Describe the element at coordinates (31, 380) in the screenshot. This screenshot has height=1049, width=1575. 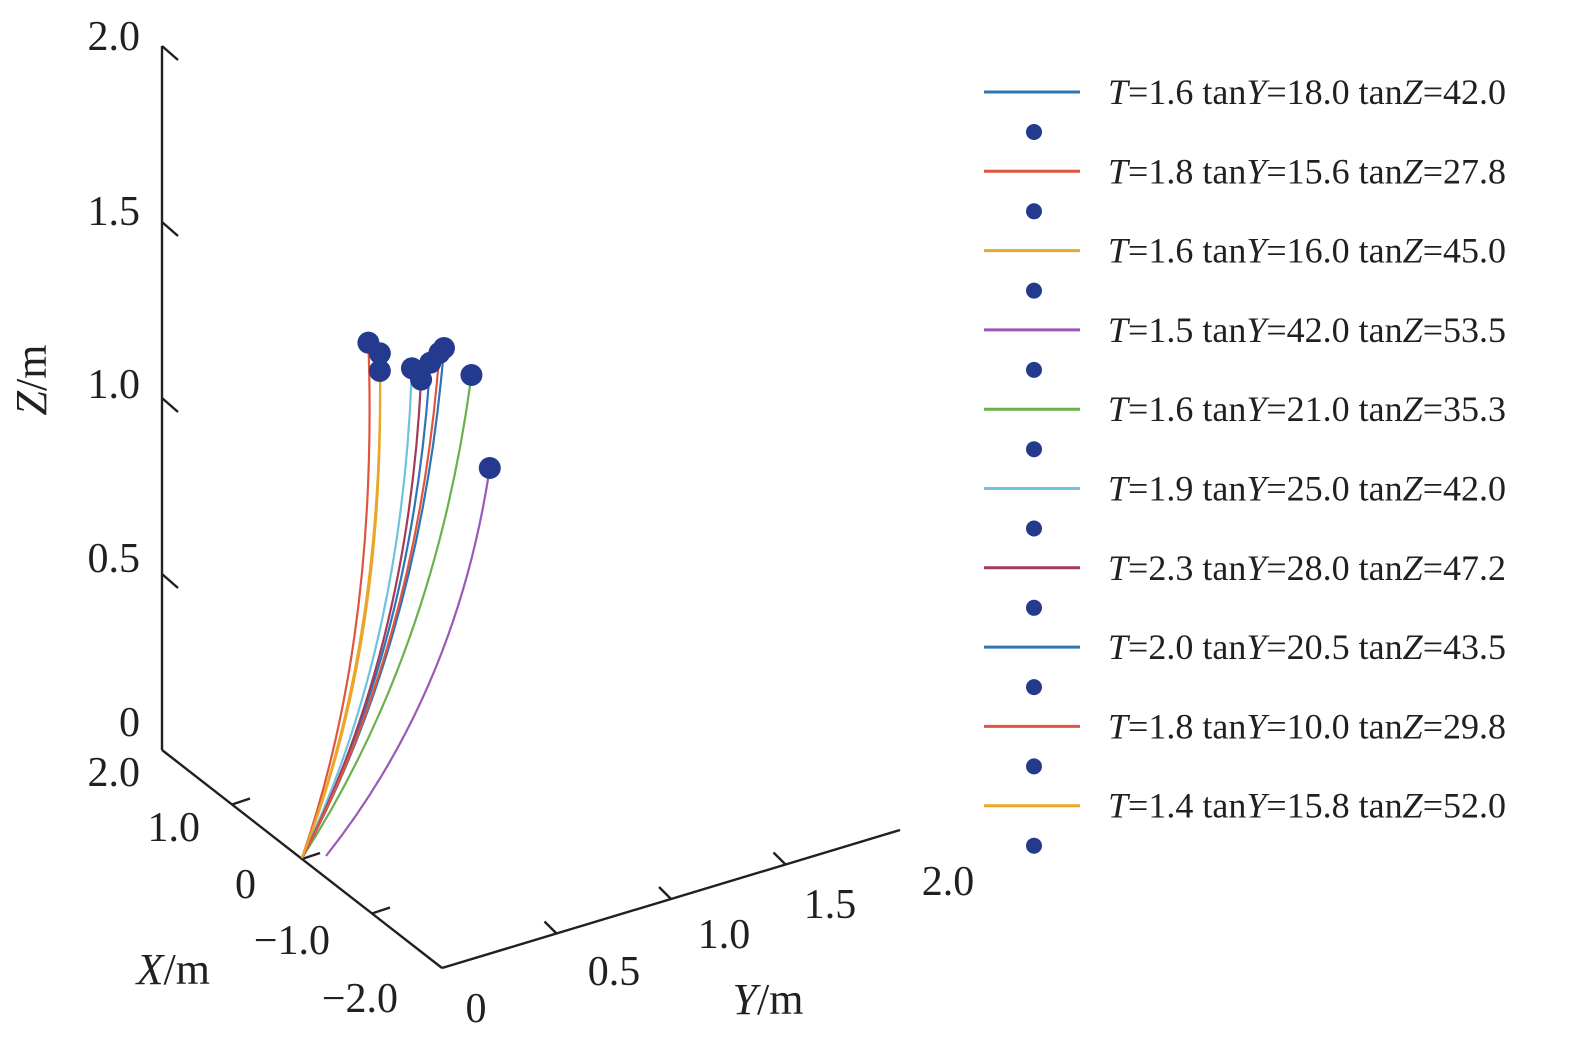
I see `z-axis-label: Z/m` at that location.